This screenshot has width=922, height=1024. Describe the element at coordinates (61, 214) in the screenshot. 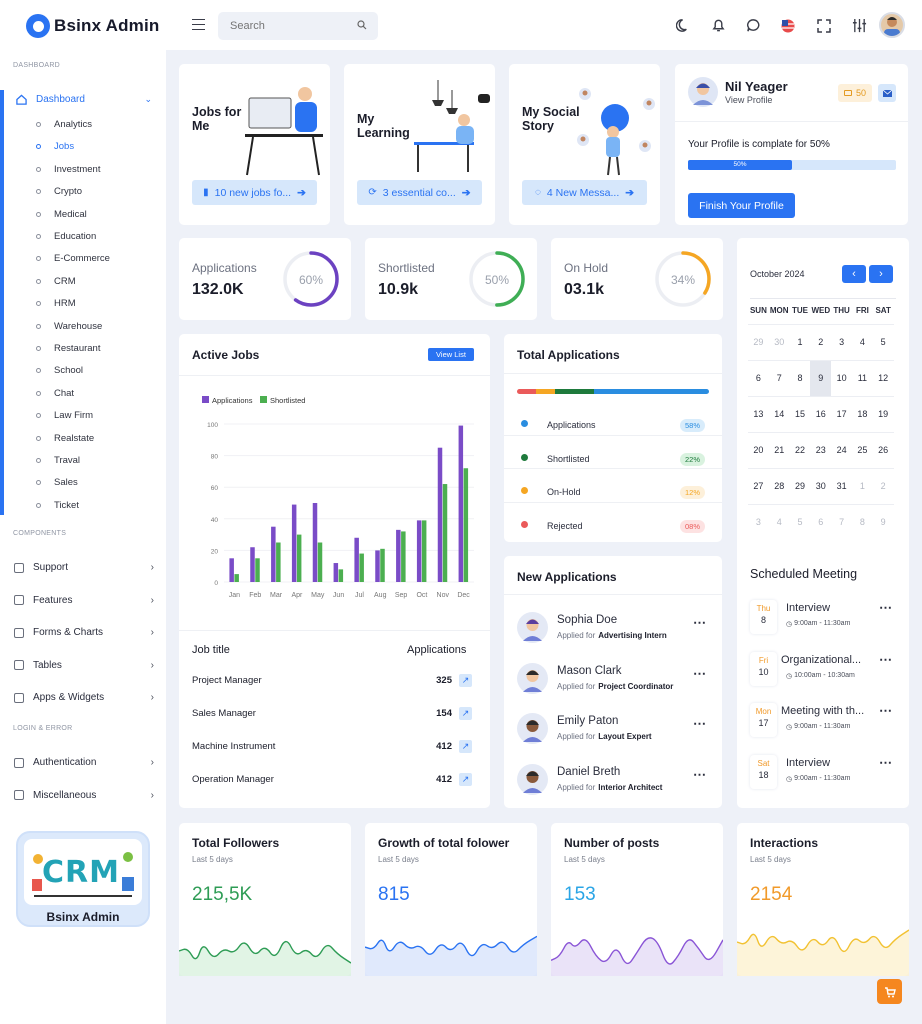

I see `sidebar-item-medical: Medical` at that location.